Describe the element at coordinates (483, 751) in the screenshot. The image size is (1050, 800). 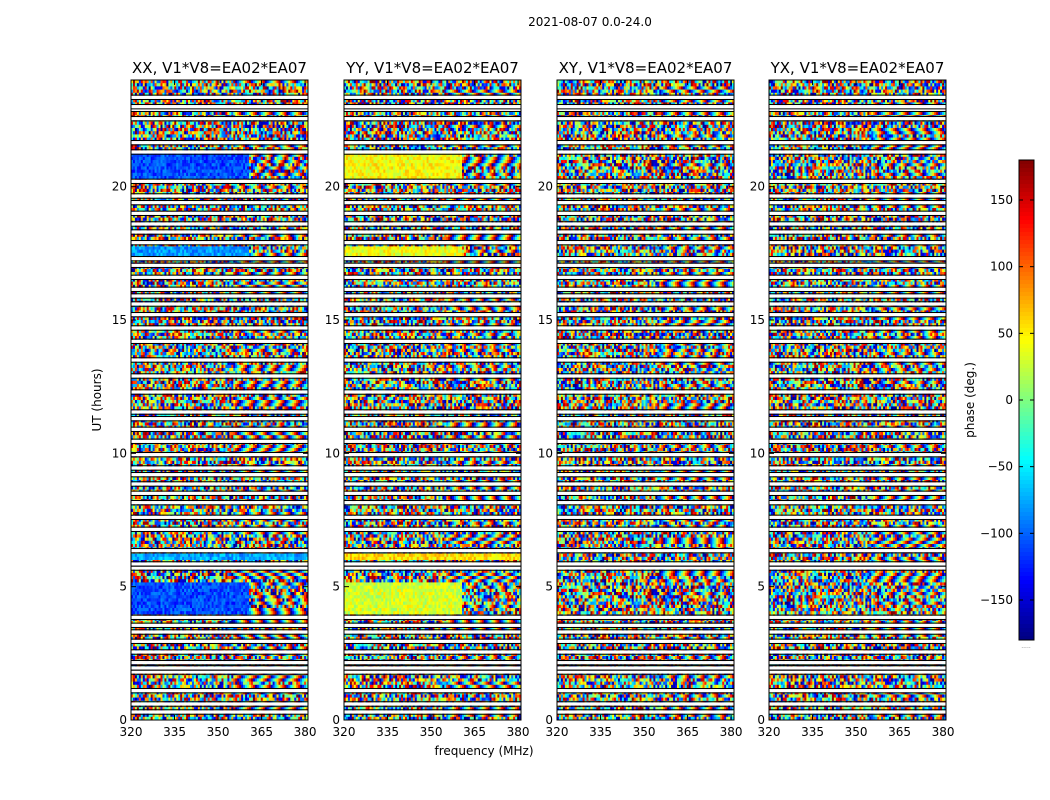
I see `x-axis-label: frequency (MHz)` at that location.